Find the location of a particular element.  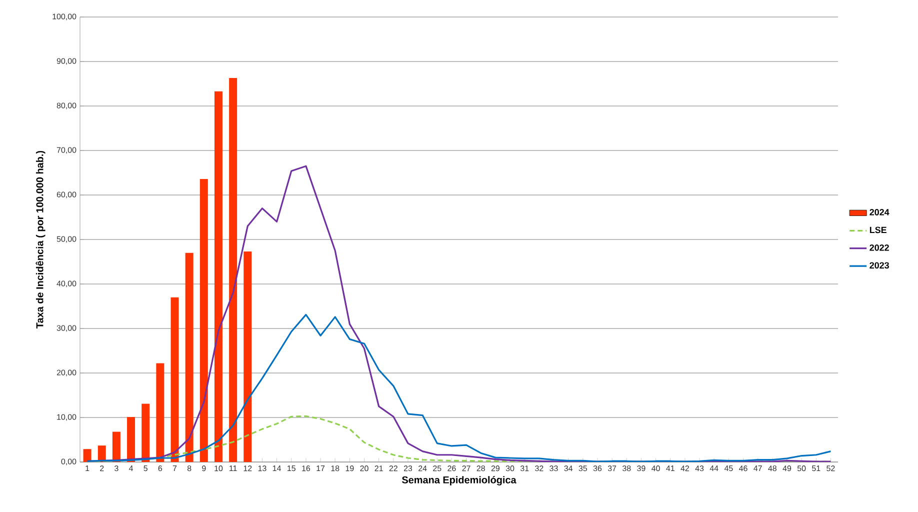

legend-label: LSE is located at coordinates (878, 230).